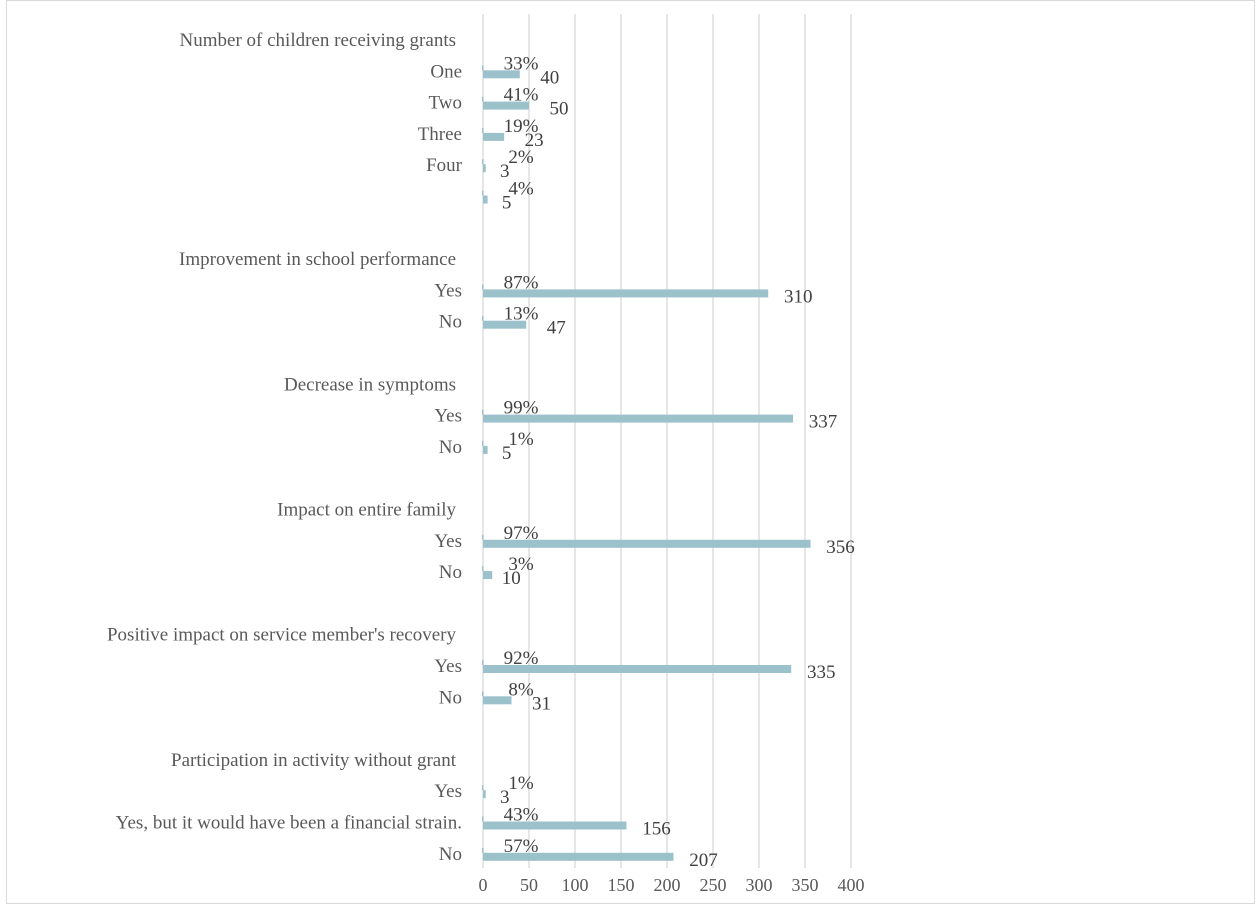 This screenshot has width=1256, height=905. I want to click on x-tick-label: 200, so click(667, 885).